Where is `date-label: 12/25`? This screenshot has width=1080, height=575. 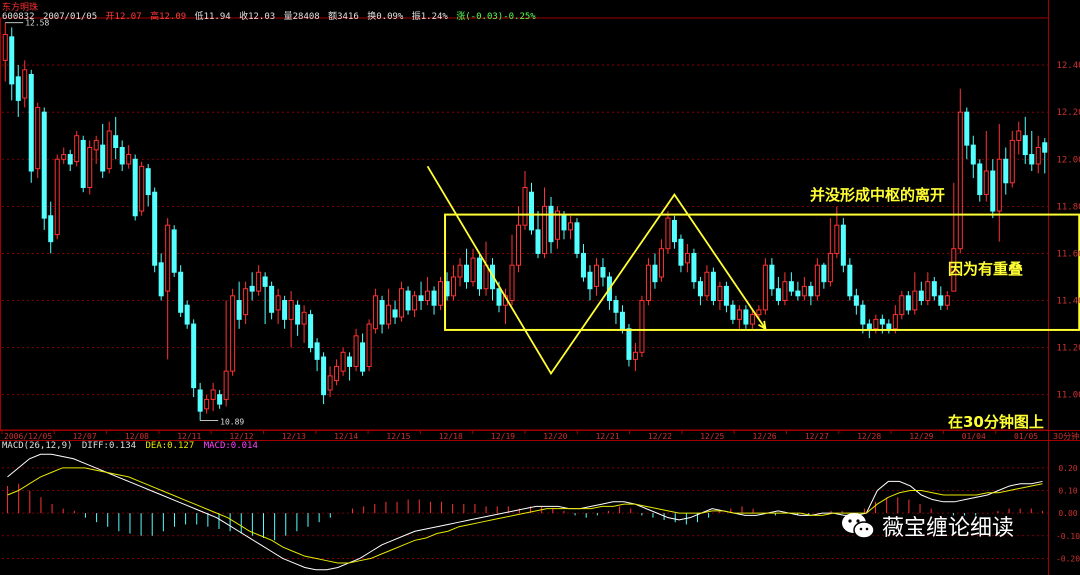 date-label: 12/25 is located at coordinates (712, 436).